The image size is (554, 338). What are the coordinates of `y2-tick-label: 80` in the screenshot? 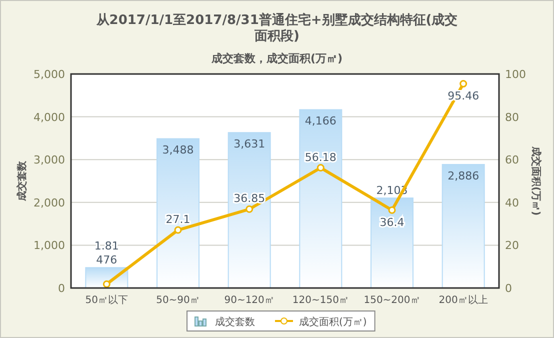 It's located at (512, 117).